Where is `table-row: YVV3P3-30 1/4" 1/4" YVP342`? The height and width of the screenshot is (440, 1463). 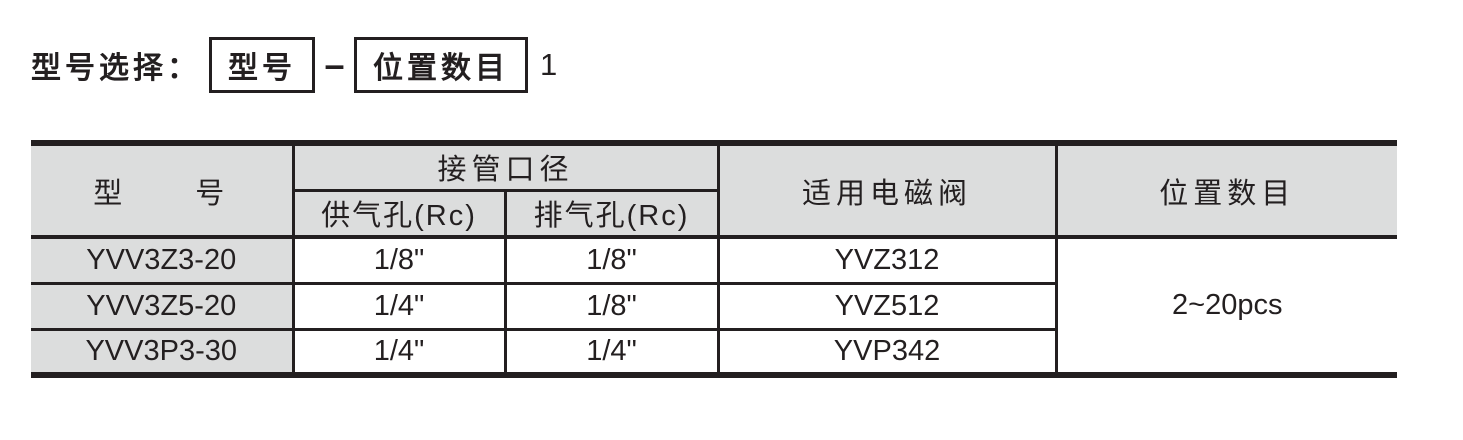
table-row: YVV3P3-30 1/4" 1/4" YVP342 is located at coordinates (714, 352).